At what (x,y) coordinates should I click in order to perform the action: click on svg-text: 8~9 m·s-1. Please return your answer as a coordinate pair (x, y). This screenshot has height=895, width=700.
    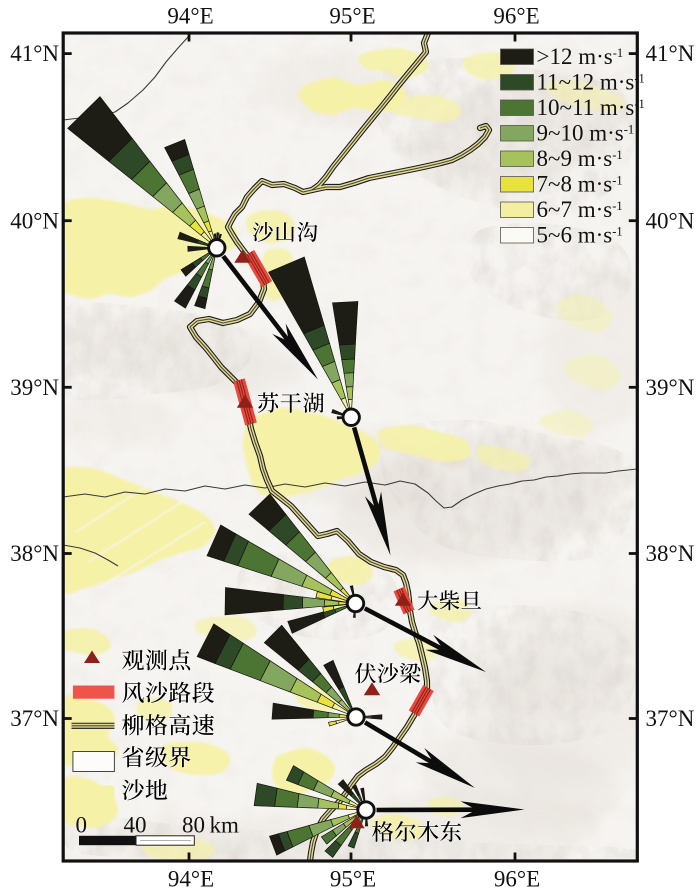
    Looking at the image, I should click on (580, 158).